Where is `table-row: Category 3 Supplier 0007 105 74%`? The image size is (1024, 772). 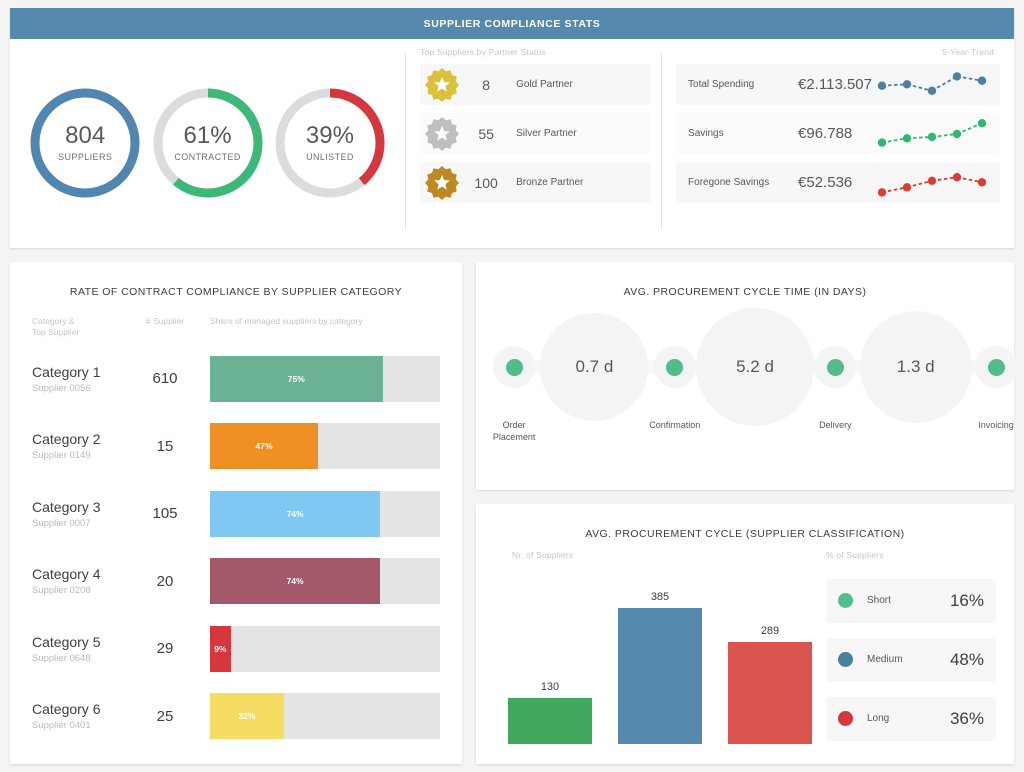 table-row: Category 3 Supplier 0007 105 74% is located at coordinates (236, 514).